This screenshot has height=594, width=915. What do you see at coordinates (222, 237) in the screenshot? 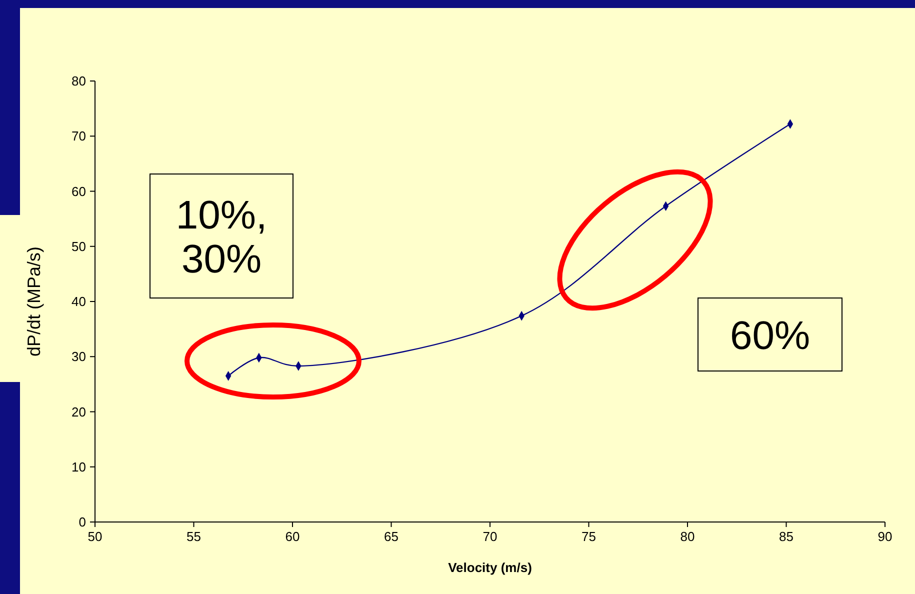
I see `annotation: 10%, 30%` at bounding box center [222, 237].